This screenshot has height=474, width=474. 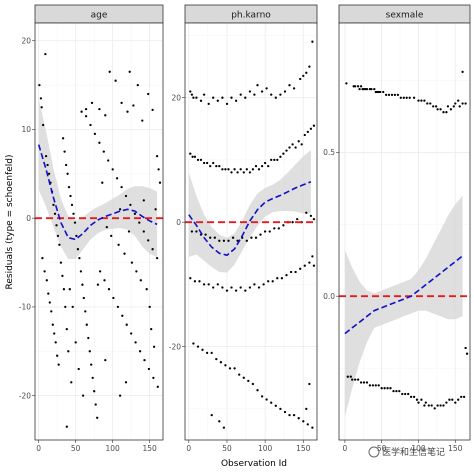 I want to click on y-tick-label: 0, so click(x=28, y=218).